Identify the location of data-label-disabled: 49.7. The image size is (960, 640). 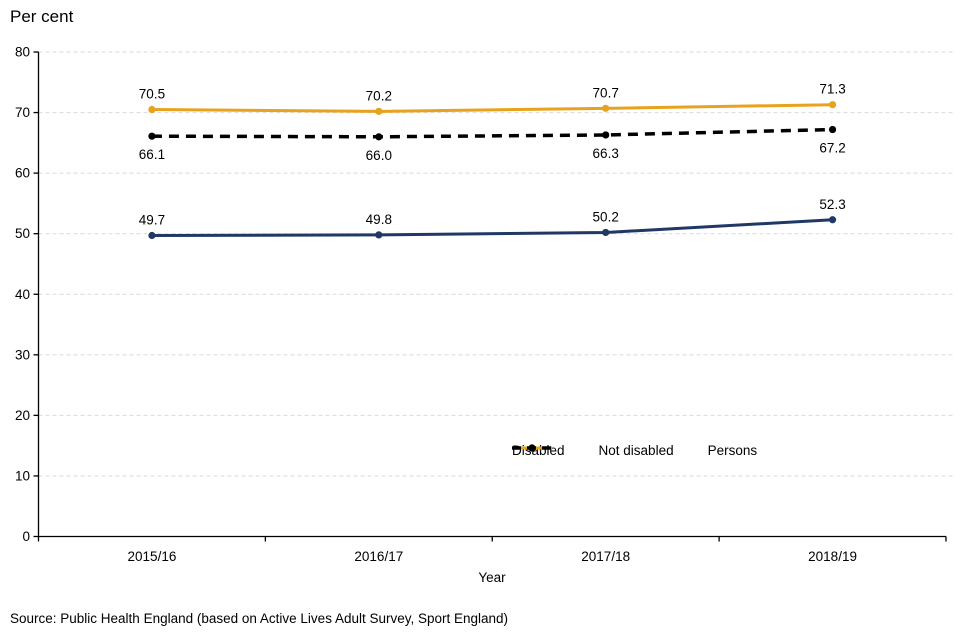
(152, 220).